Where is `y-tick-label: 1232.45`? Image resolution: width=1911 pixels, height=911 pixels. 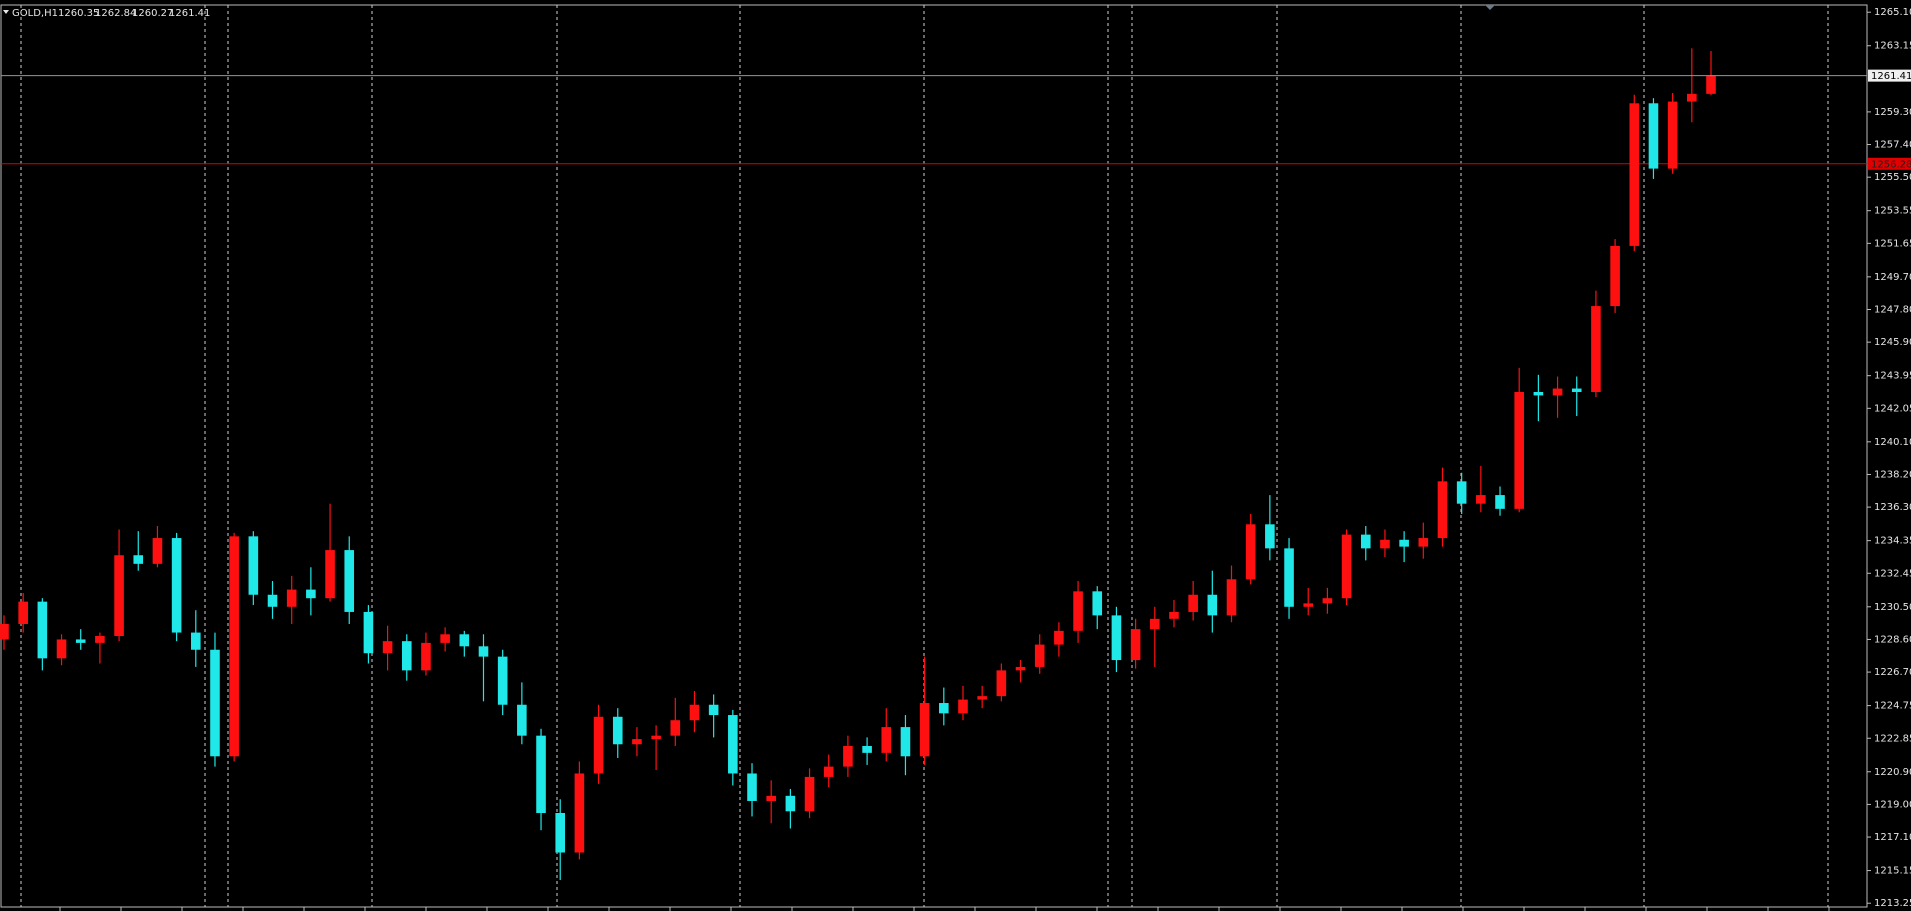 y-tick-label: 1232.45 is located at coordinates (1892, 573).